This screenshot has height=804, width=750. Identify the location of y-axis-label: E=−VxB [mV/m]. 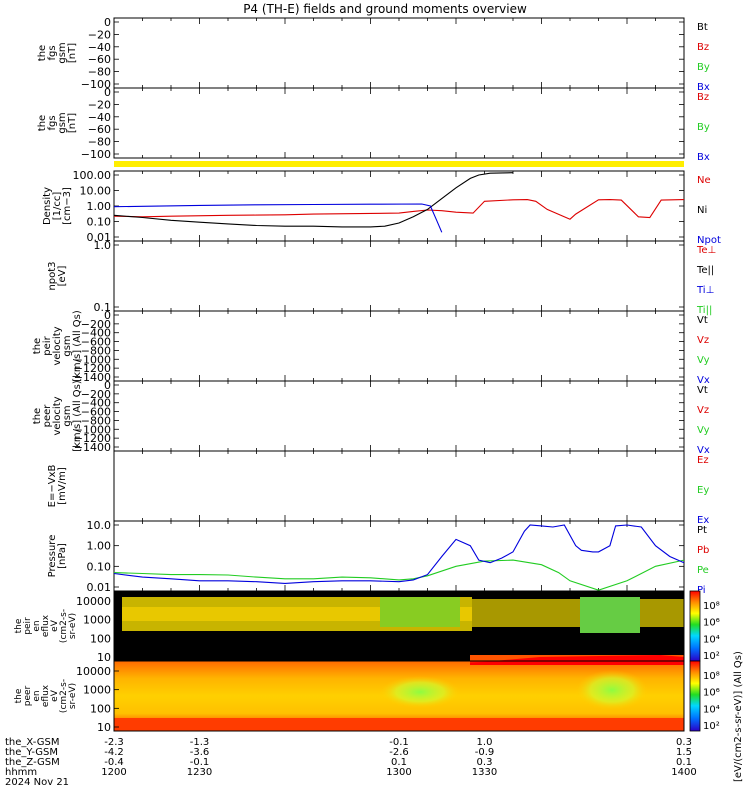
(57, 486).